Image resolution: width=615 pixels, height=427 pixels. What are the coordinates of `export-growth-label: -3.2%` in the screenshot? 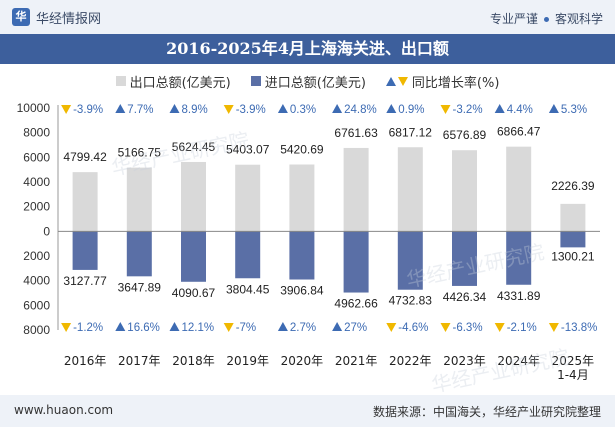 It's located at (468, 110).